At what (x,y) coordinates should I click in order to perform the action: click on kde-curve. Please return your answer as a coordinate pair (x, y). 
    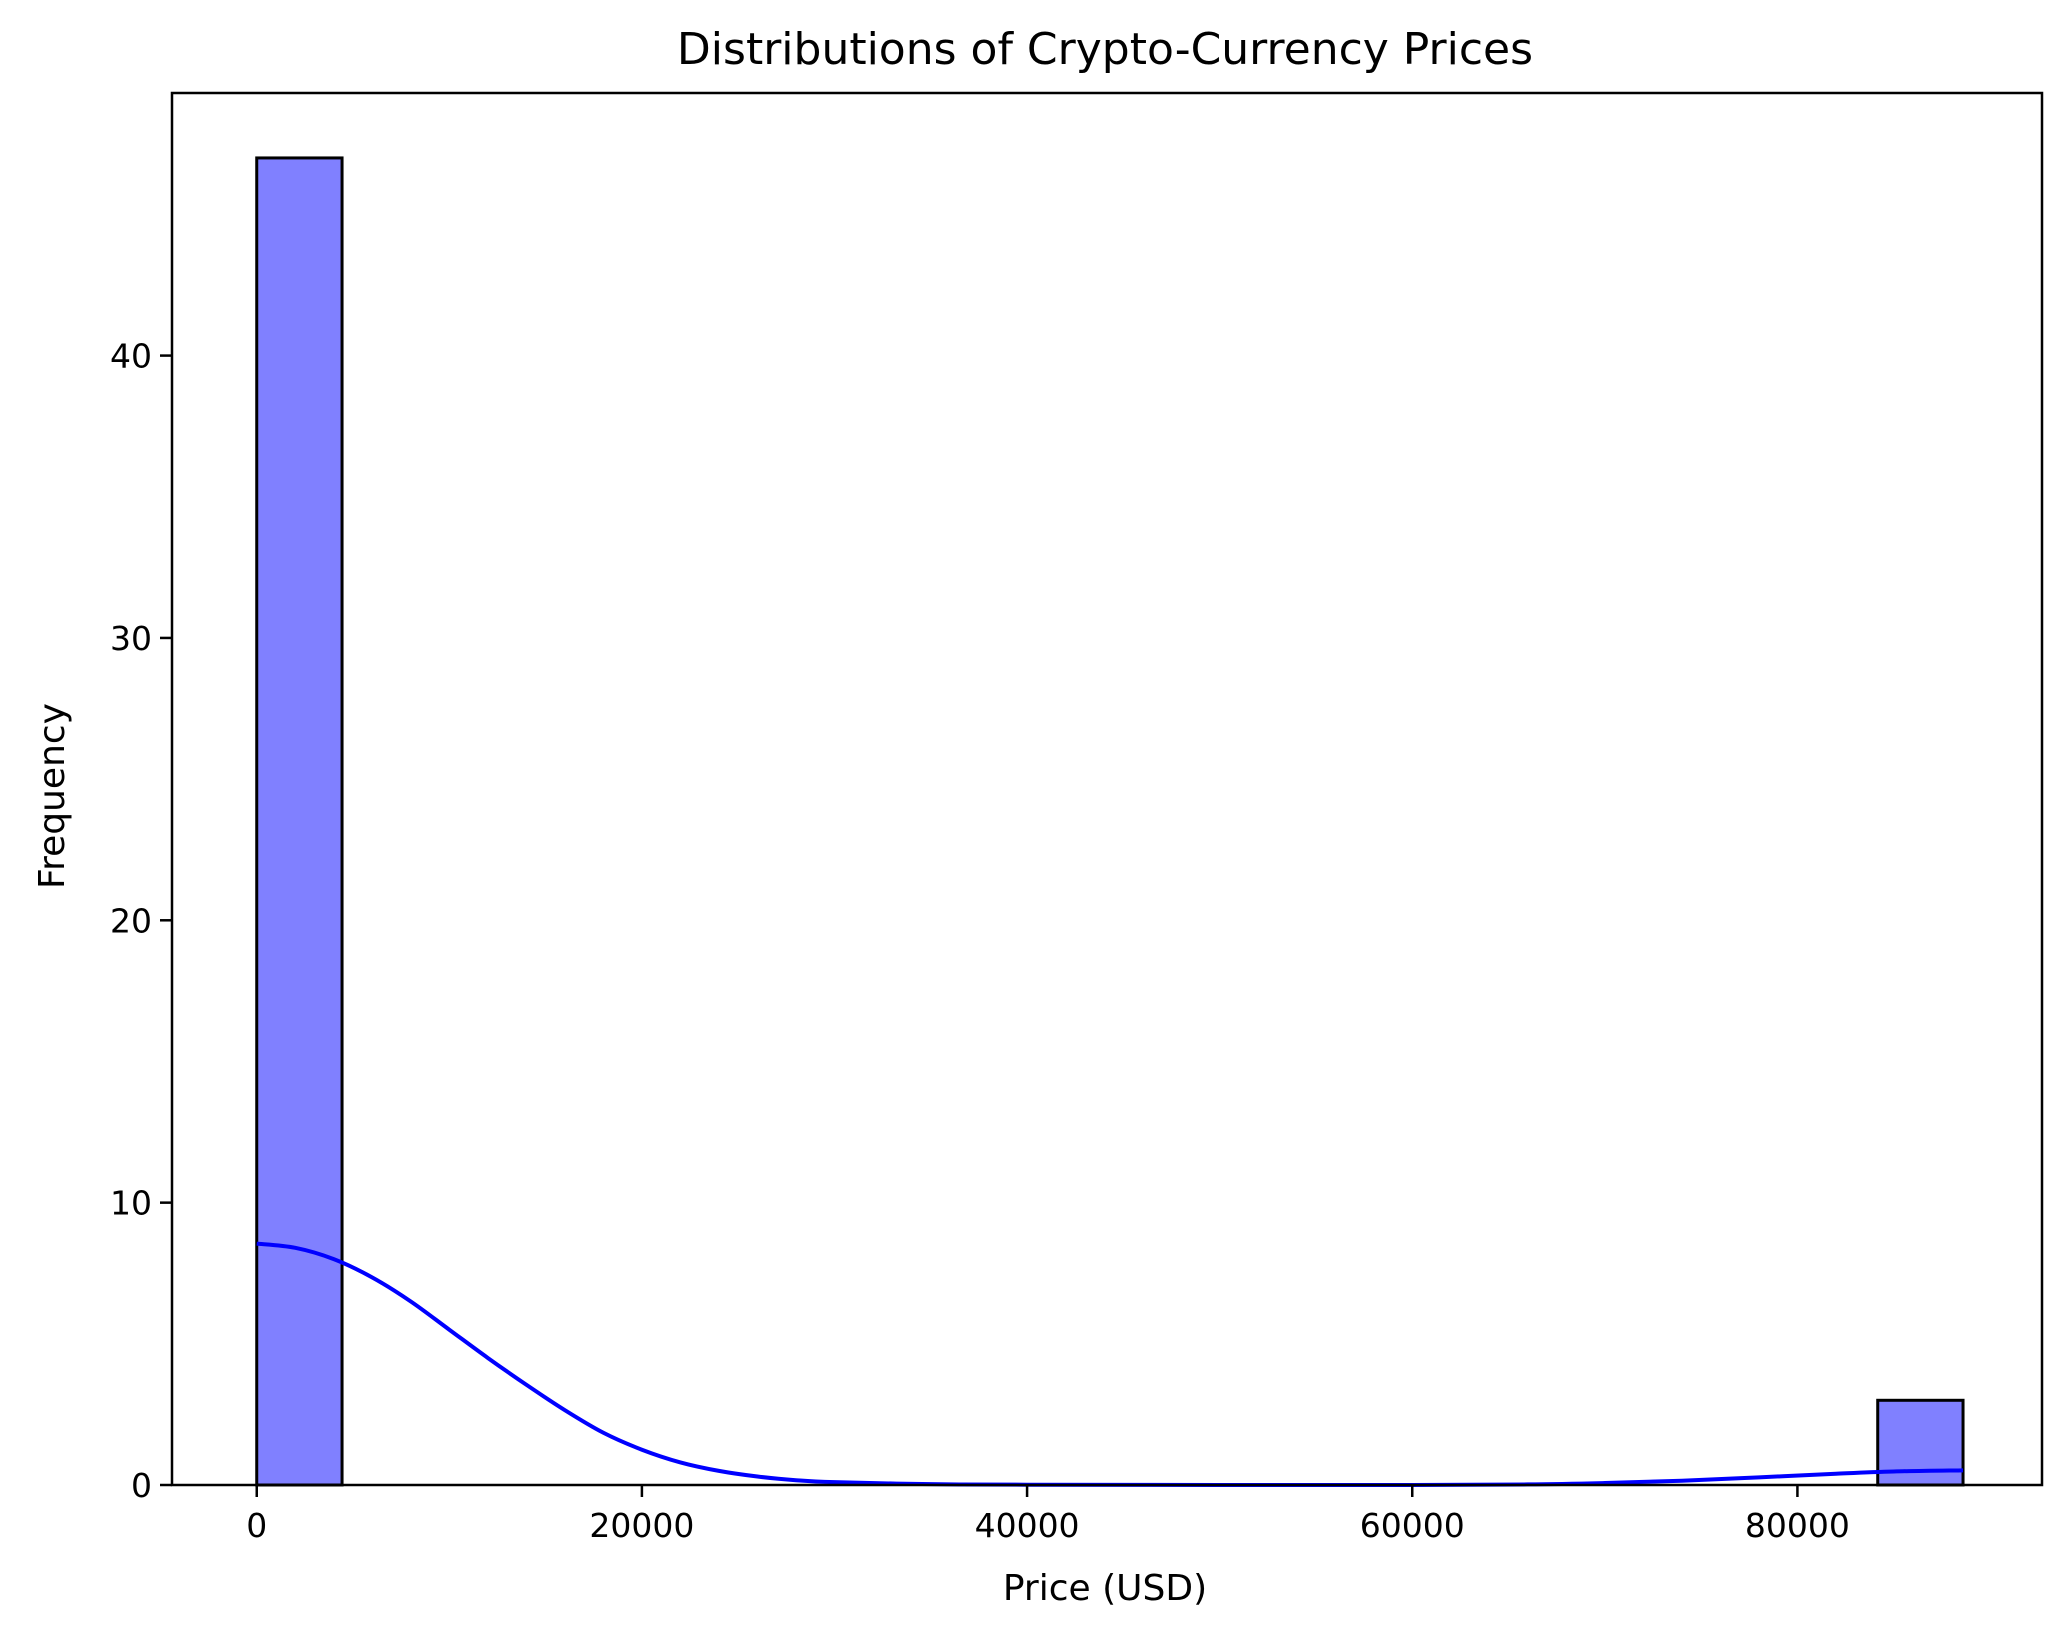
    Looking at the image, I should click on (1110, 1364).